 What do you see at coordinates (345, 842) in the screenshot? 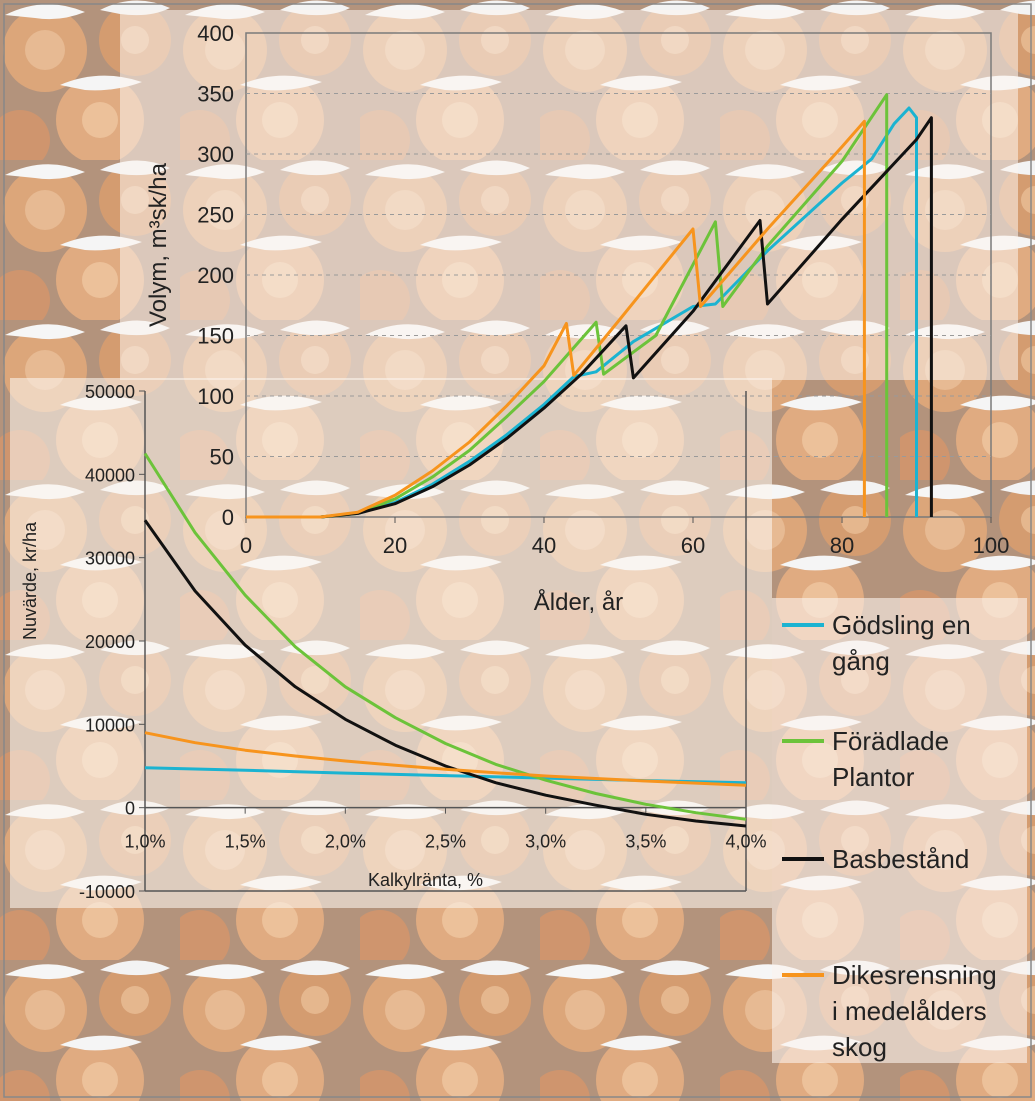
I see `x-tick-label: 2,0%` at bounding box center [345, 842].